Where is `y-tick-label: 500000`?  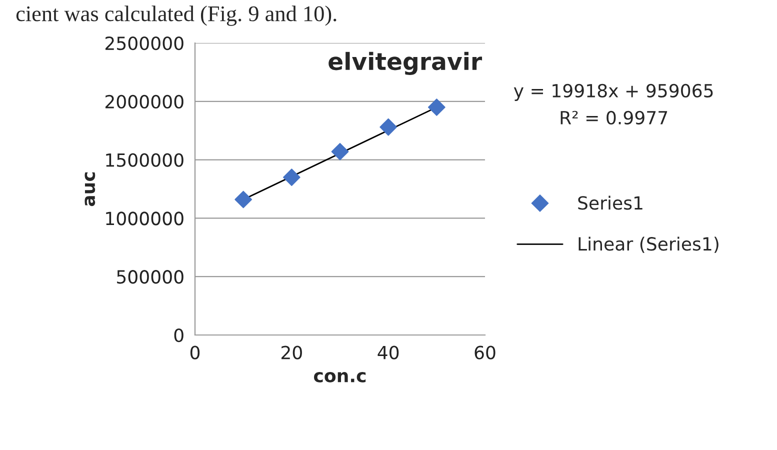 y-tick-label: 500000 is located at coordinates (150, 277).